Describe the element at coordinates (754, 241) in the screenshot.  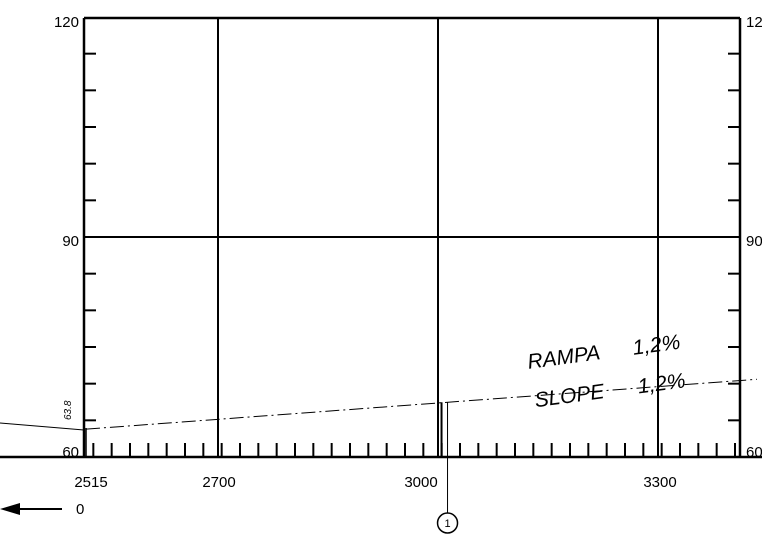
I see `y-tick-label-right-90: 90` at that location.